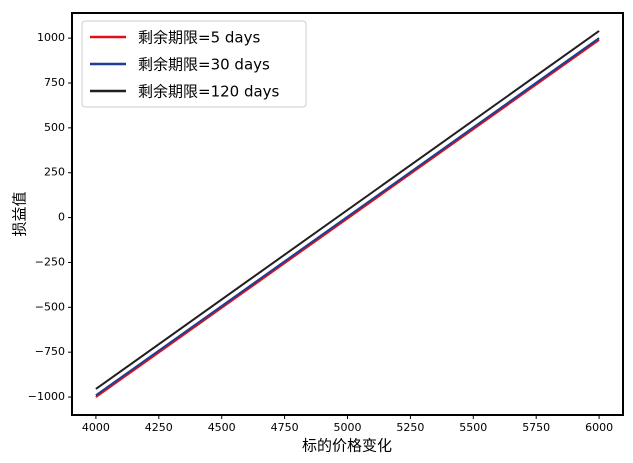  What do you see at coordinates (54, 82) in the screenshot?
I see `y-tick-label: 750` at bounding box center [54, 82].